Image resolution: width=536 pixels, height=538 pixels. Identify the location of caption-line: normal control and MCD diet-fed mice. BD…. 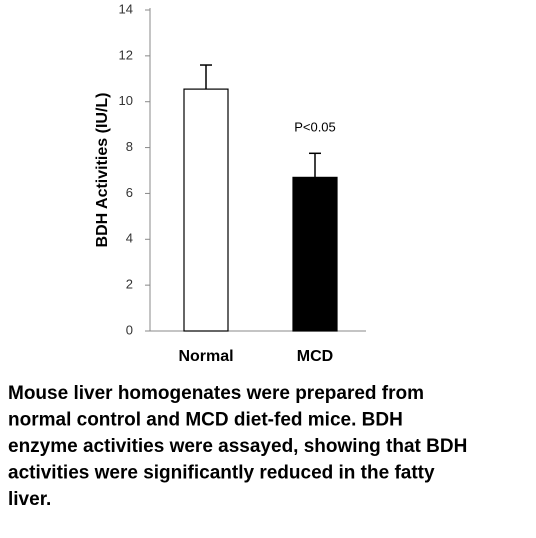
(205, 420).